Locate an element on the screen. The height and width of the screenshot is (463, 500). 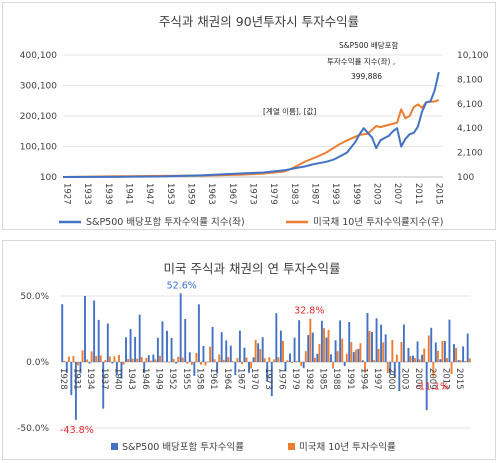
x-tick-label: 1953 is located at coordinates (170, 194).